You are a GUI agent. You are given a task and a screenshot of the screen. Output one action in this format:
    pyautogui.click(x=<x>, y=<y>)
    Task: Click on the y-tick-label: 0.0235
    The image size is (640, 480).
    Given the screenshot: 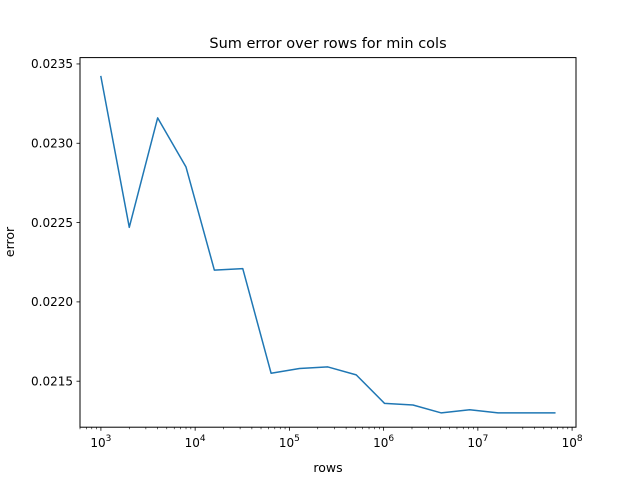 What is the action you would take?
    pyautogui.click(x=52, y=64)
    